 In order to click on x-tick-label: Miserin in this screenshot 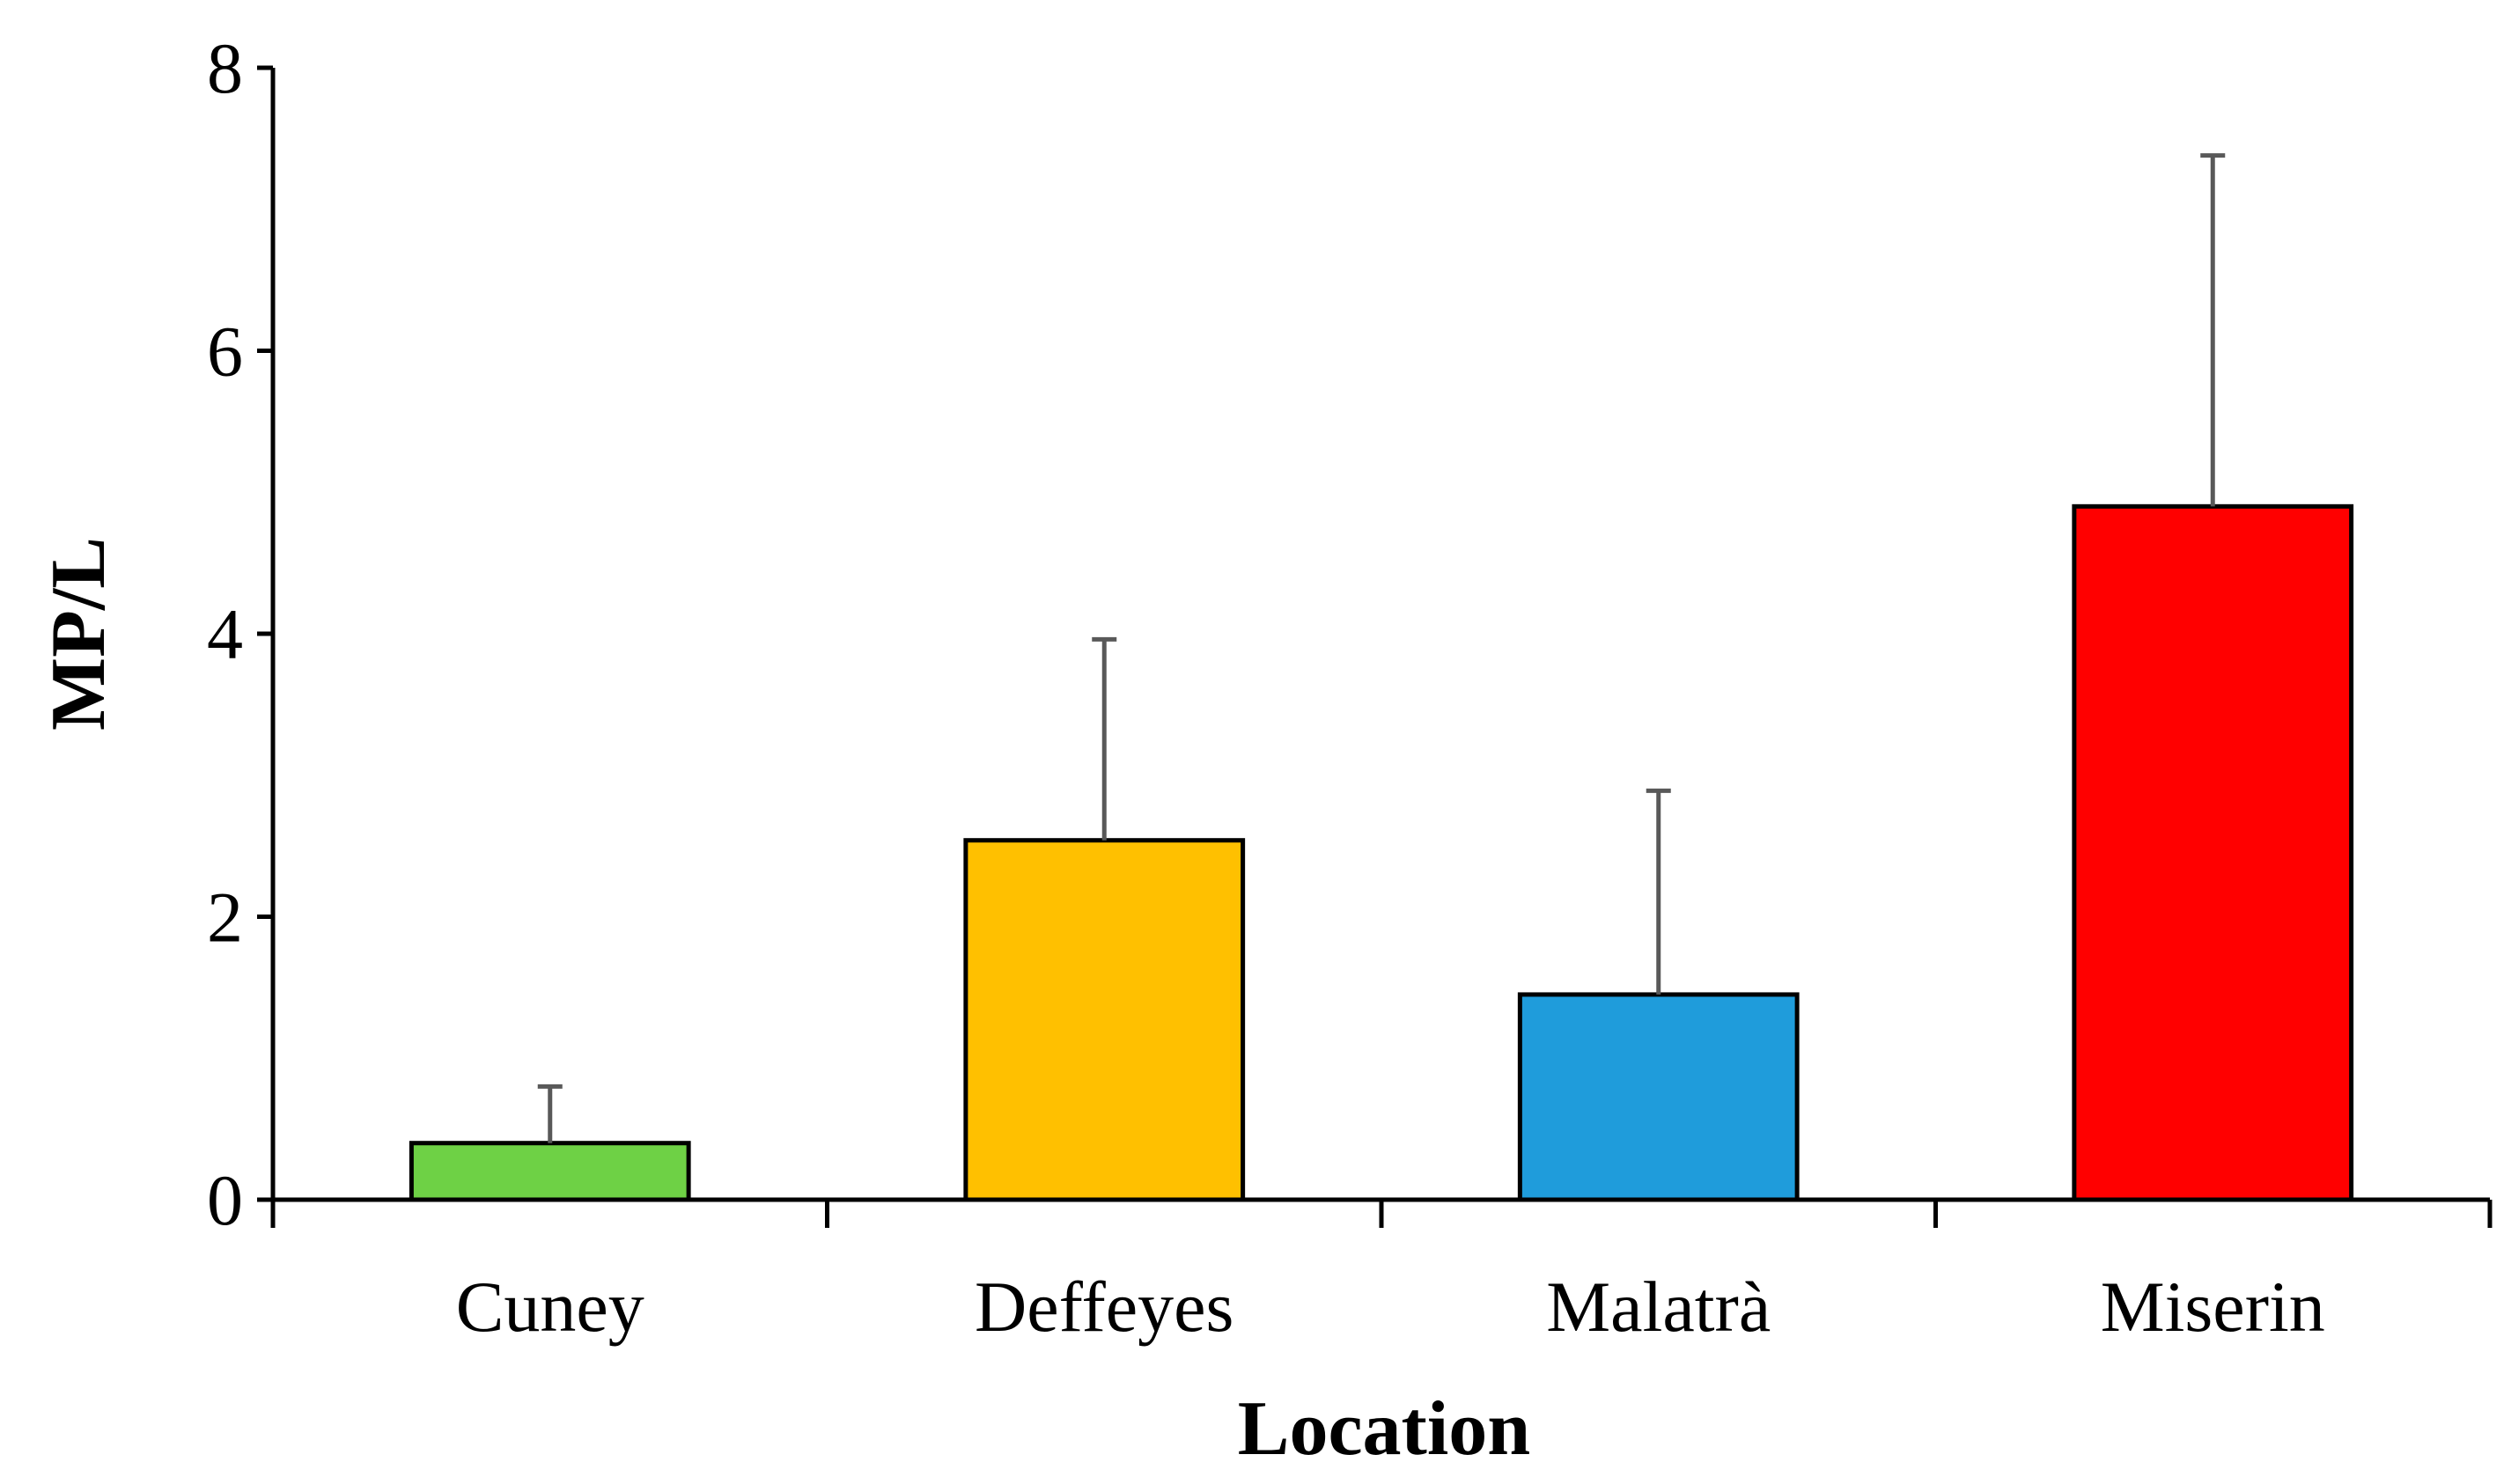, I will do `click(2213, 1307)`.